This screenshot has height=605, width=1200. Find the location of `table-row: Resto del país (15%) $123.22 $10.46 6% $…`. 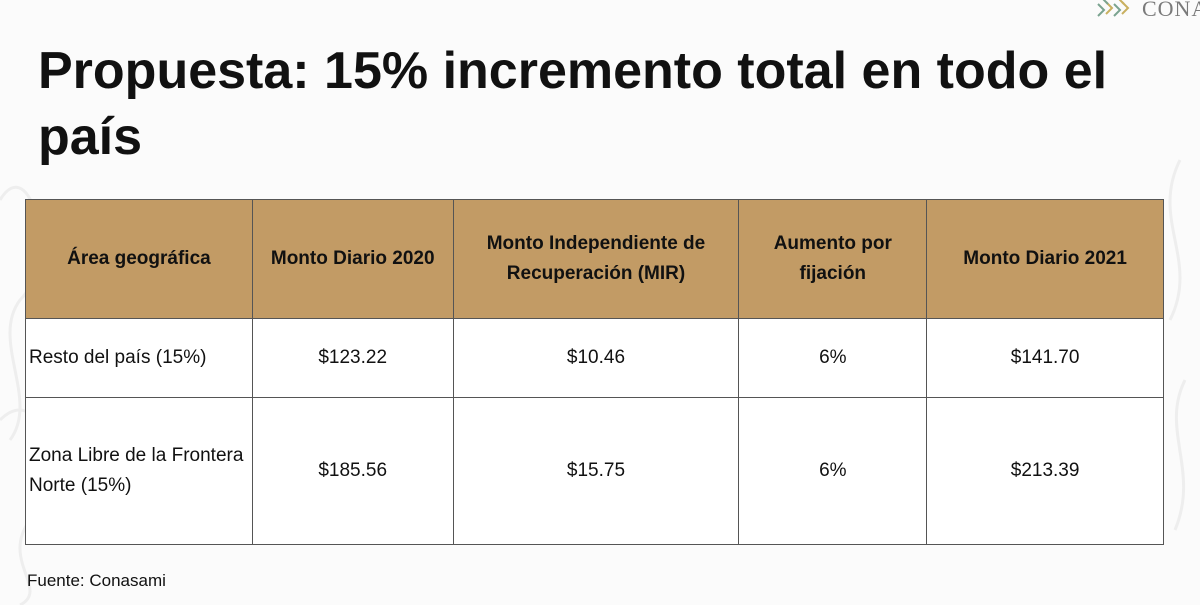

table-row: Resto del país (15%) $123.22 $10.46 6% $… is located at coordinates (594, 358).